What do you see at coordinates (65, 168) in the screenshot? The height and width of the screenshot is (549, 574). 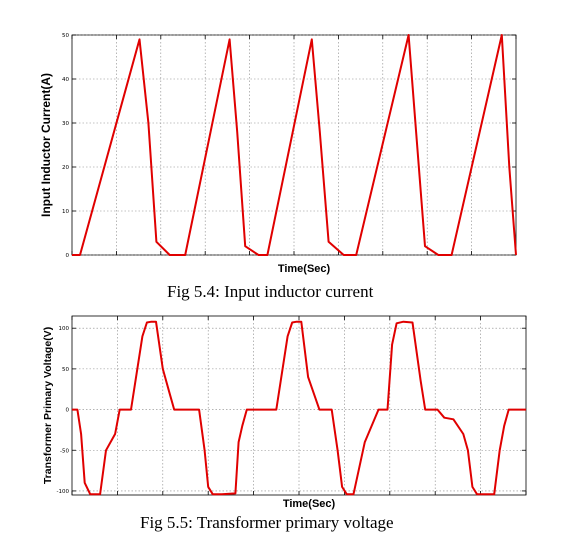 I see `y-tick-label: 20` at bounding box center [65, 168].